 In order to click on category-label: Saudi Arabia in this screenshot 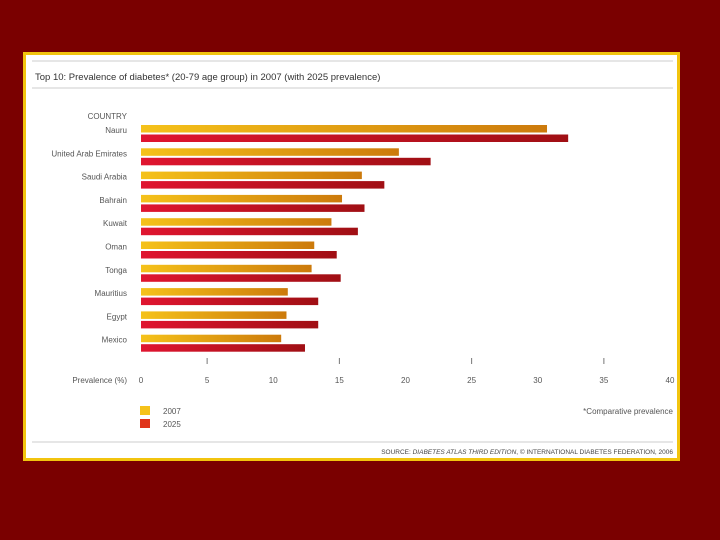, I will do `click(105, 177)`.